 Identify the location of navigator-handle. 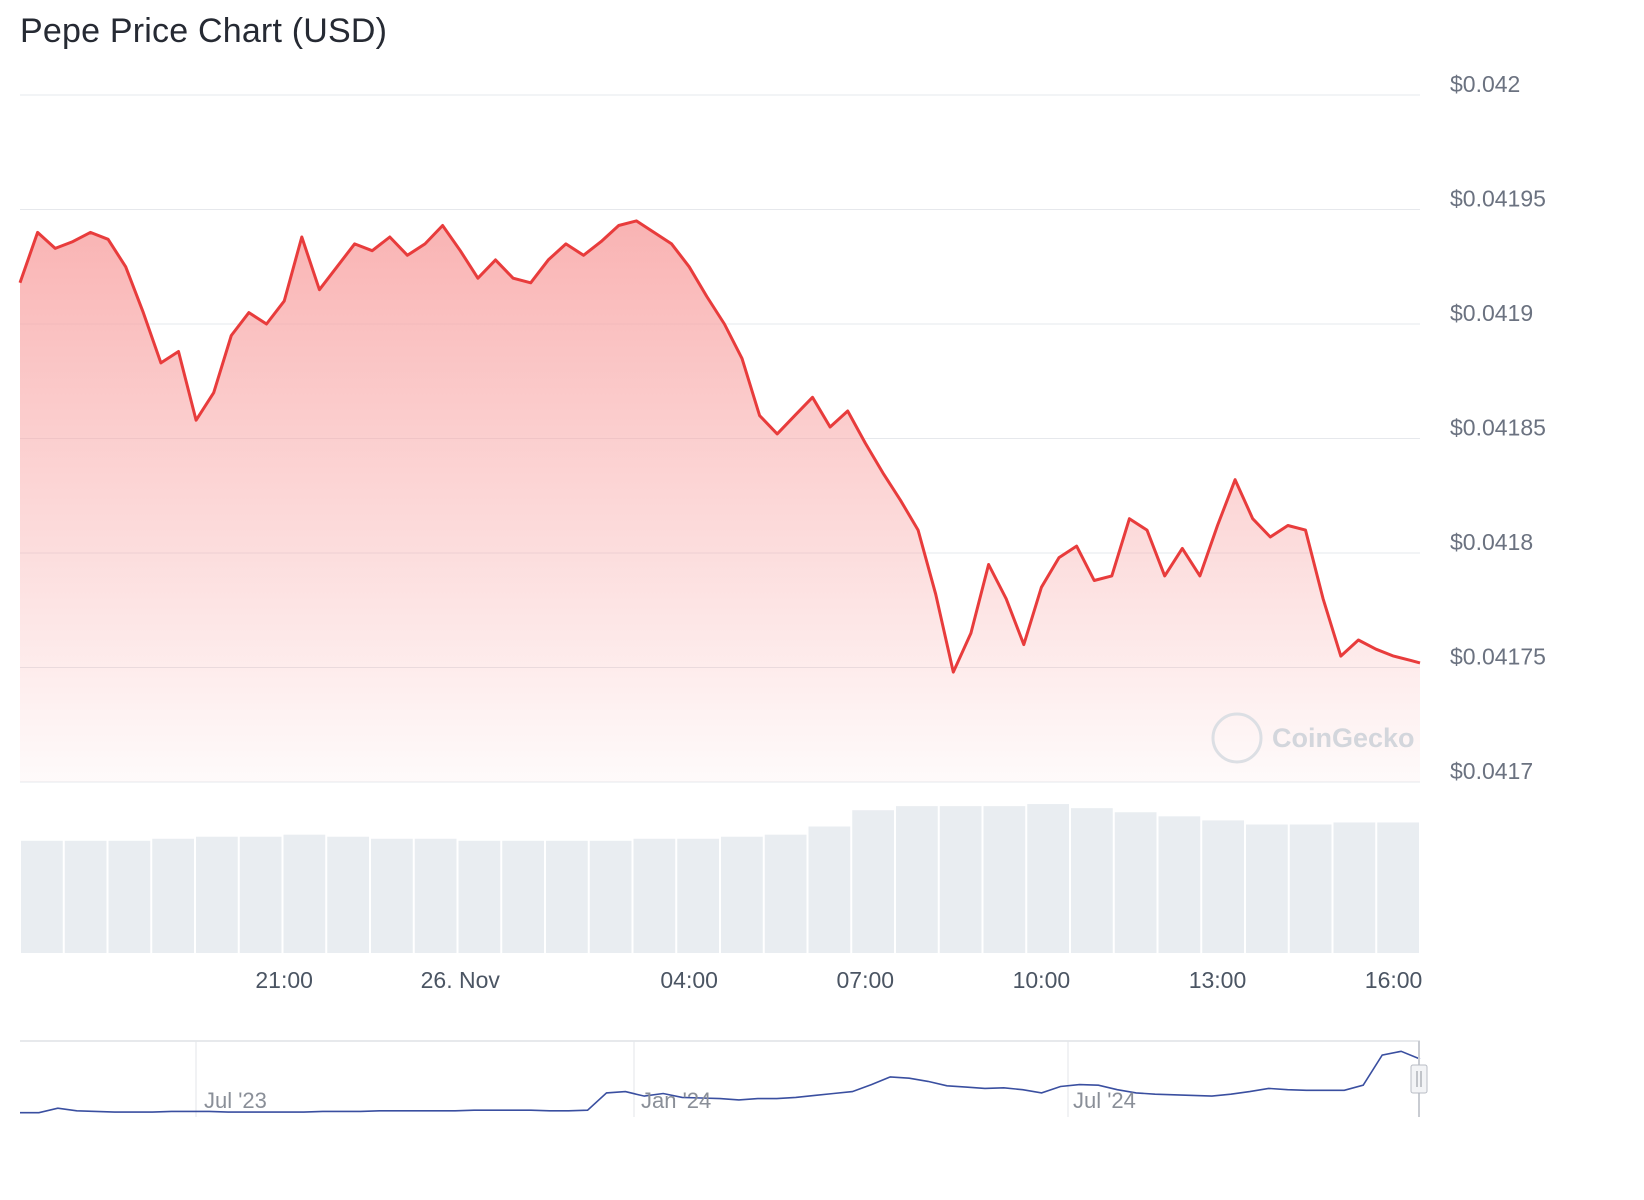
(1419, 1079).